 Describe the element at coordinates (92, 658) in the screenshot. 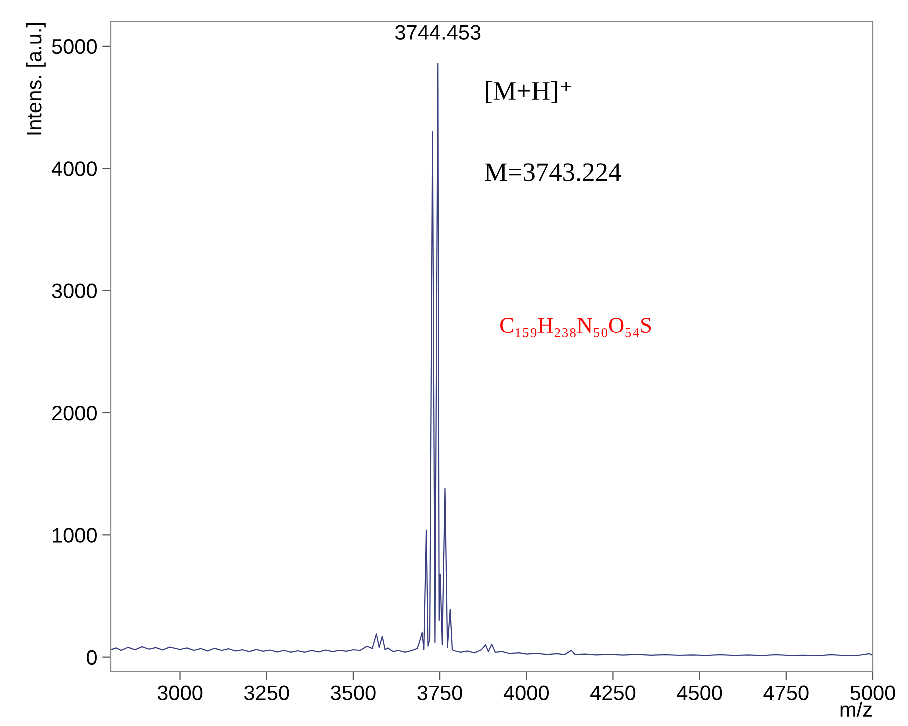

I see `y-tick-label: 0` at that location.